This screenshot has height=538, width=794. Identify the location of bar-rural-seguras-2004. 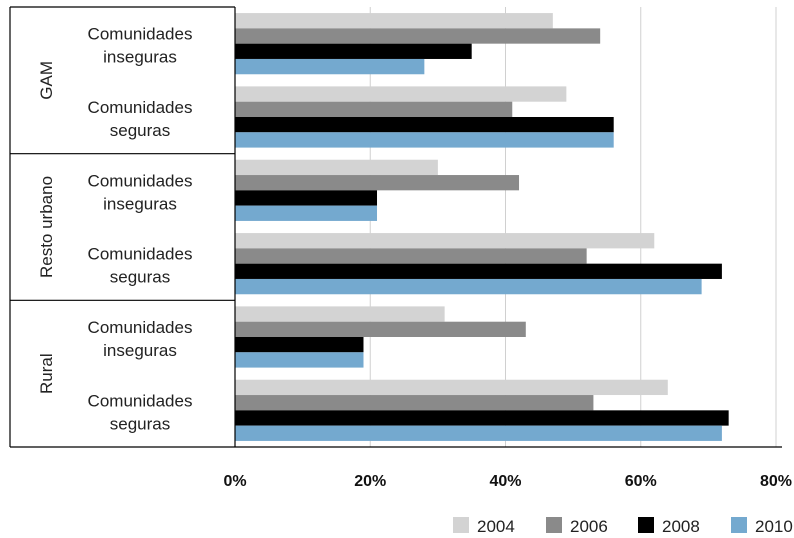
(451, 387).